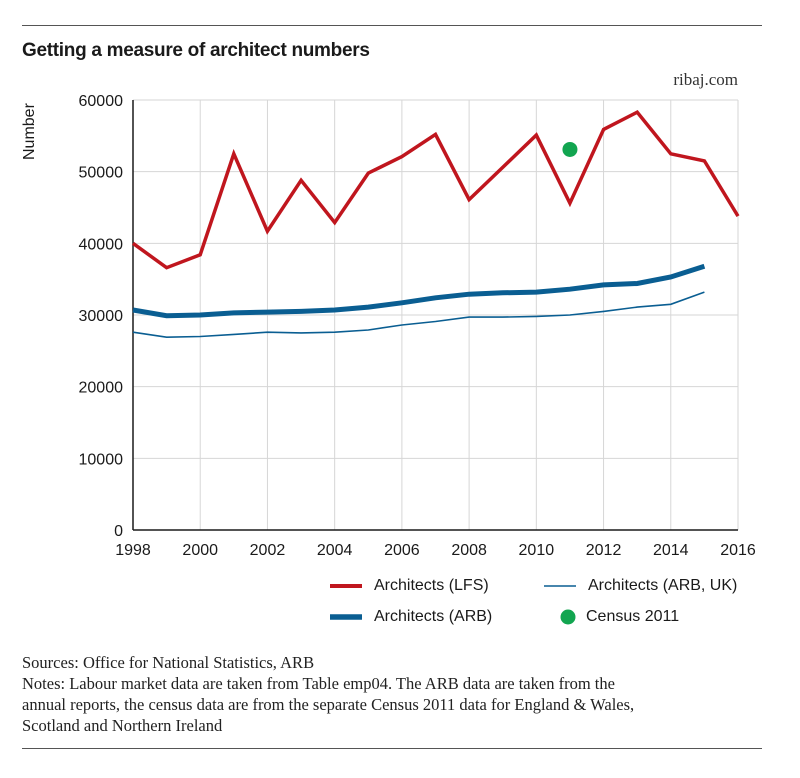 The height and width of the screenshot is (778, 800). Describe the element at coordinates (431, 585) in the screenshot. I see `legend-label-lfs: Architects (LFS)` at that location.